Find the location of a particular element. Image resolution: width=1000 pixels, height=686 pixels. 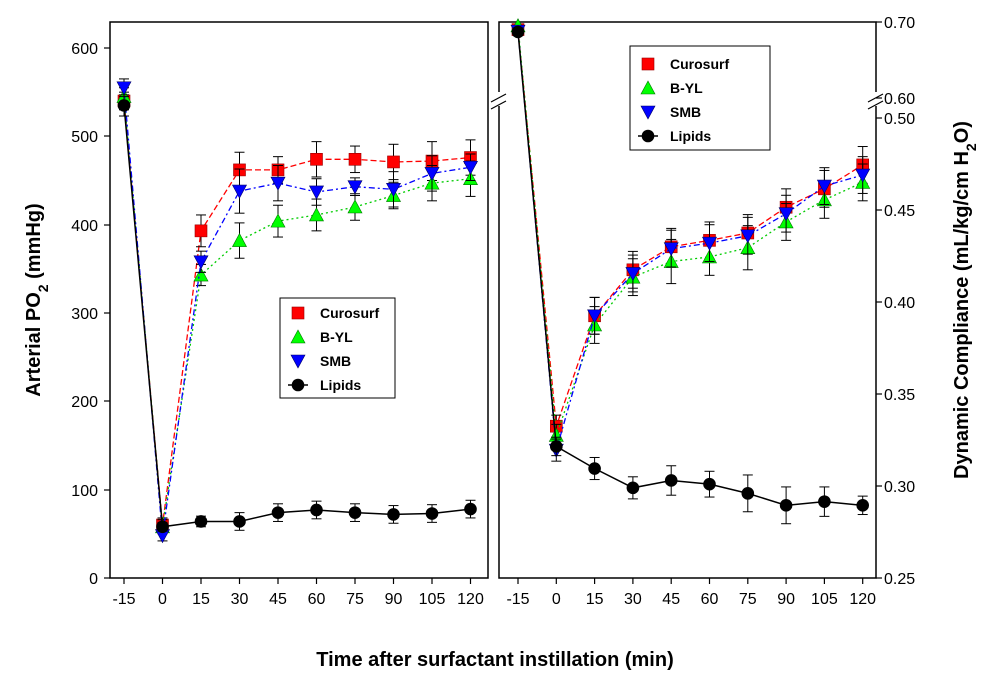

po2-y-tick-label: 400 is located at coordinates (84, 226).